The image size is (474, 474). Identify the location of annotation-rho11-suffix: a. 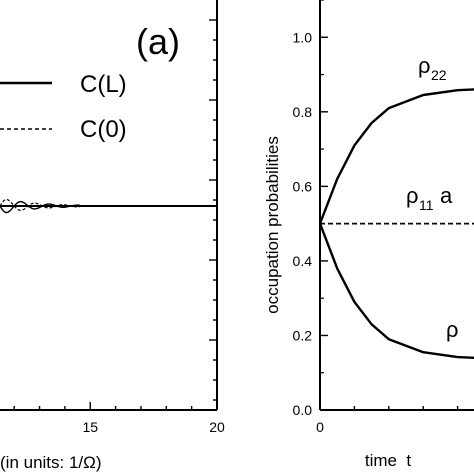
(446, 195).